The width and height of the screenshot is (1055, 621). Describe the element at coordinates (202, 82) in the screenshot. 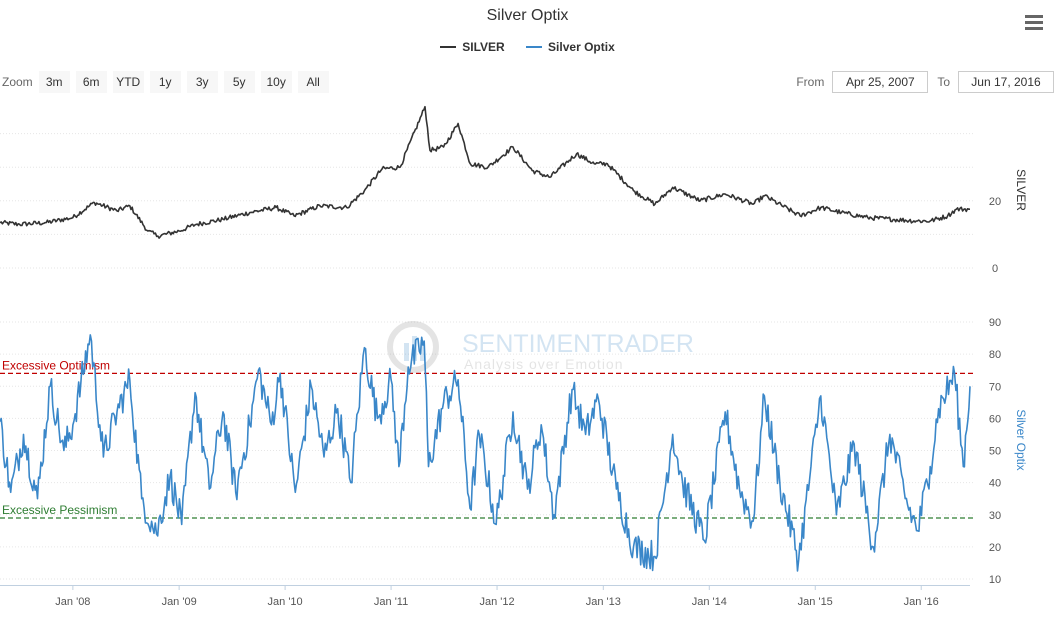

I see `zoom-button-3y: 3y` at that location.